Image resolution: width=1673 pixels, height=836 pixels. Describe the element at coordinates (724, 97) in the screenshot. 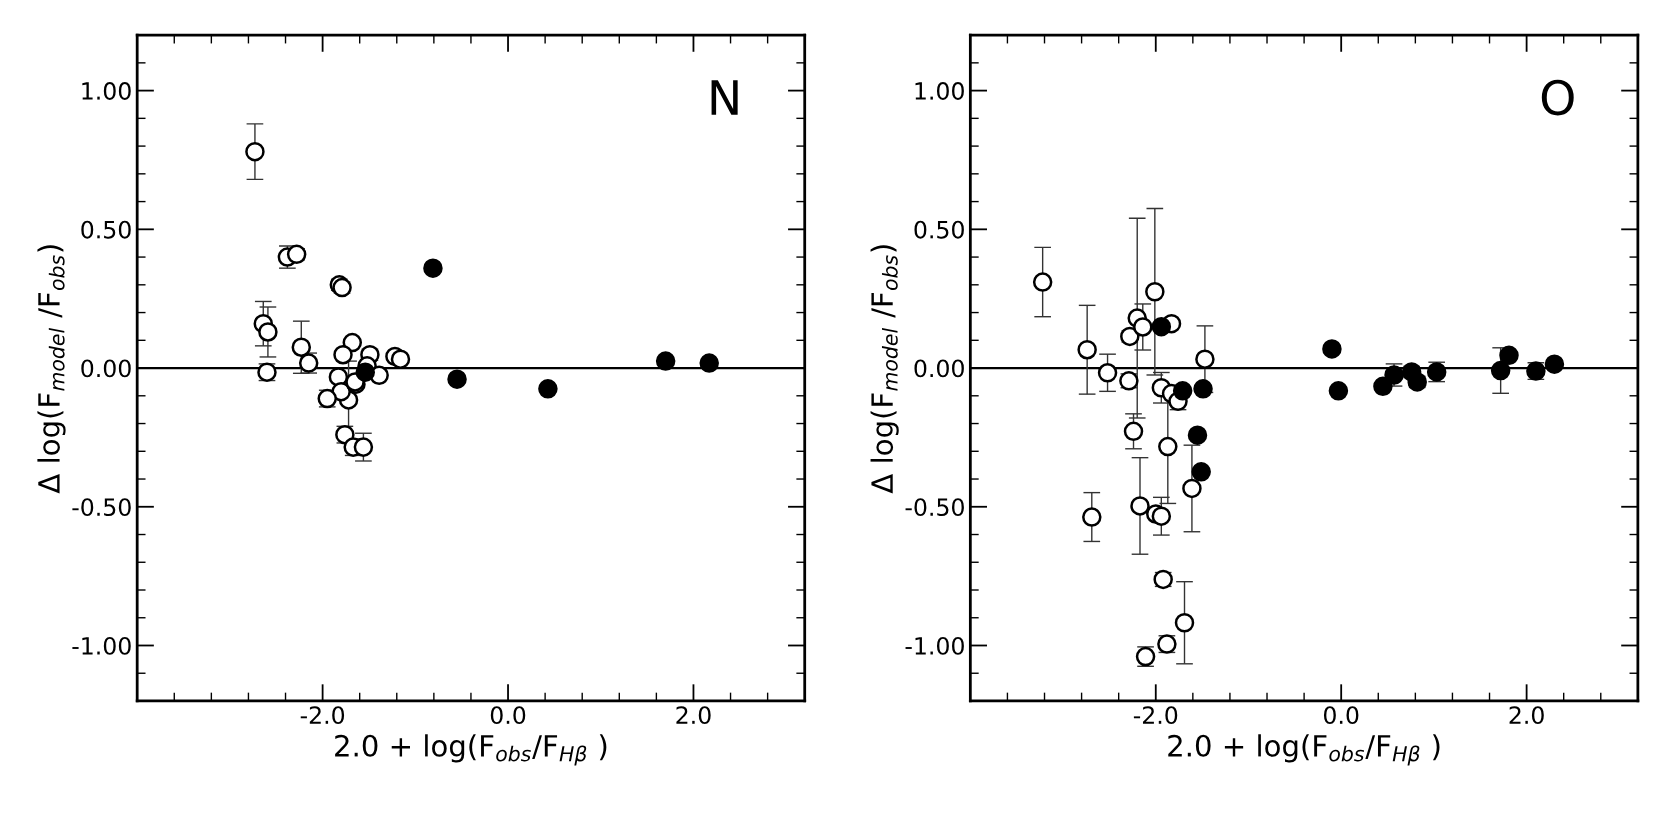

I see `annotation: N` at that location.